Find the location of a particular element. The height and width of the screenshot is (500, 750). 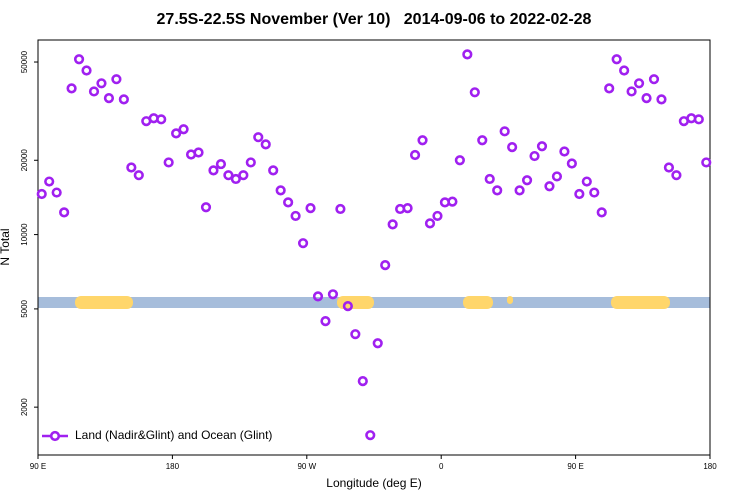

y-tick-label: 5000 is located at coordinates (24, 308).